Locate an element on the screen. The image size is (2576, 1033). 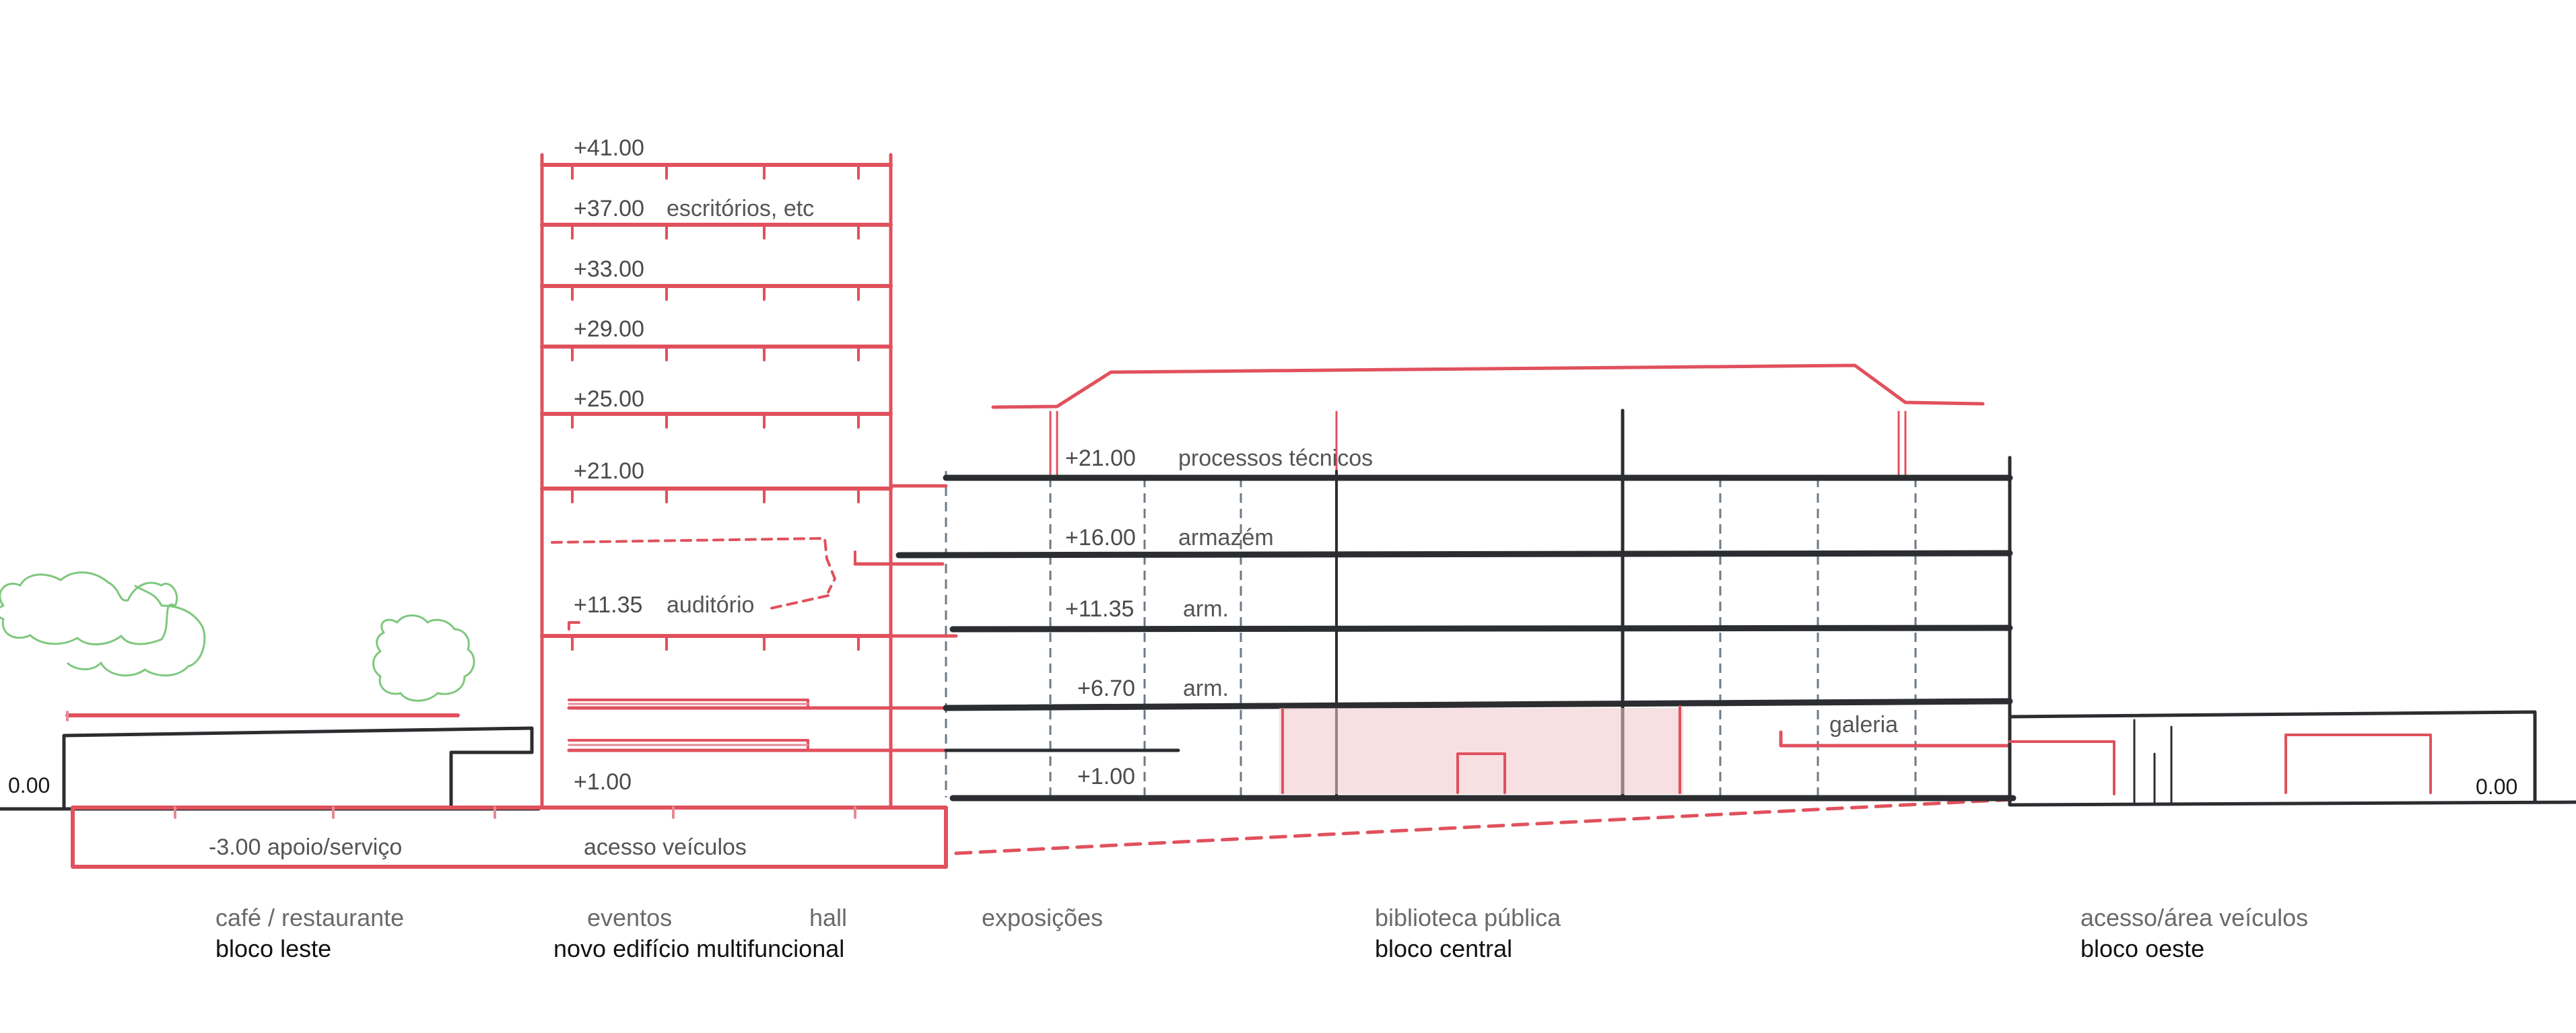
zone-use-biblioteca: biblioteca pública is located at coordinates (1468, 917).